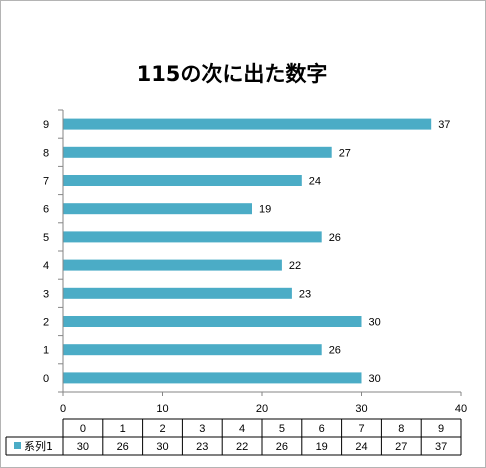  Describe the element at coordinates (375, 379) in the screenshot. I see `data-label-0: 30` at that location.